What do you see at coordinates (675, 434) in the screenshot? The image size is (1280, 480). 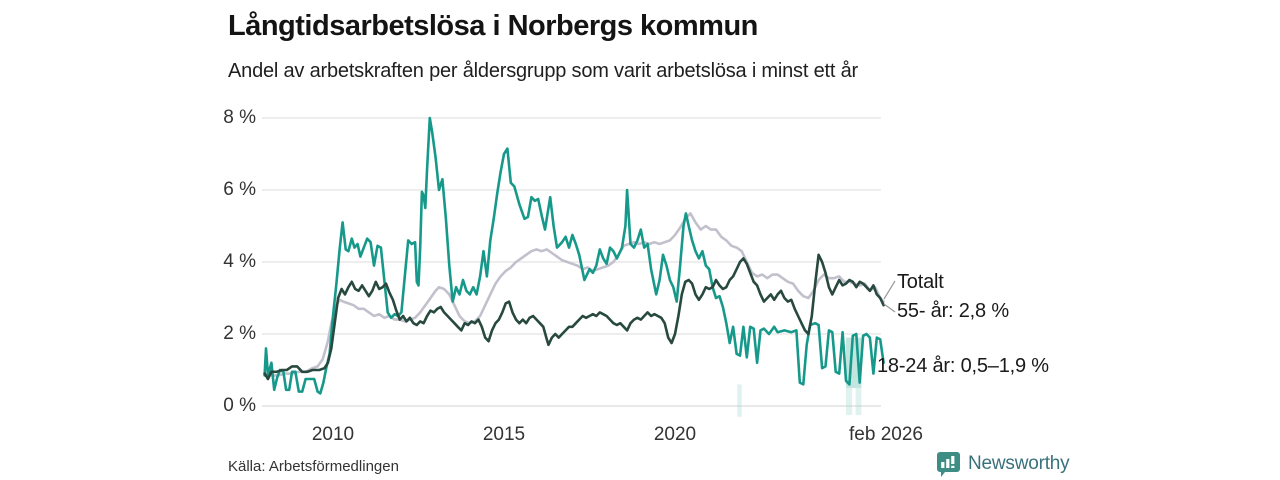 I see `x-tick-2020: 2020` at bounding box center [675, 434].